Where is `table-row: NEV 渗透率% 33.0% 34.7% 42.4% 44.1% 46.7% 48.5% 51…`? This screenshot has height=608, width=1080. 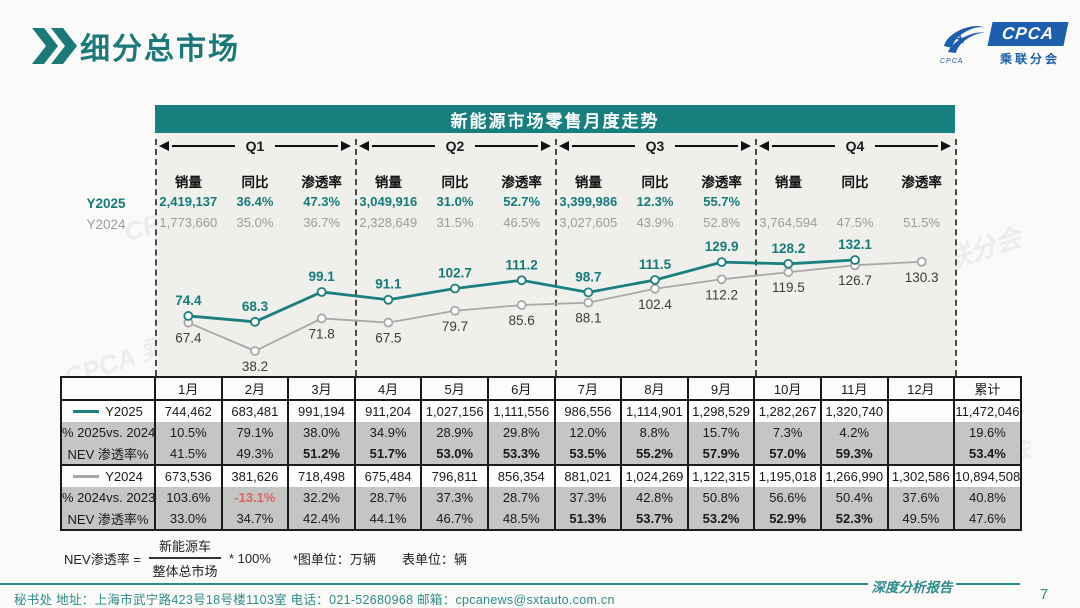 table-row: NEV 渗透率% 33.0% 34.7% 42.4% 44.1% 46.7% 48.5% 51… is located at coordinates (541, 519).